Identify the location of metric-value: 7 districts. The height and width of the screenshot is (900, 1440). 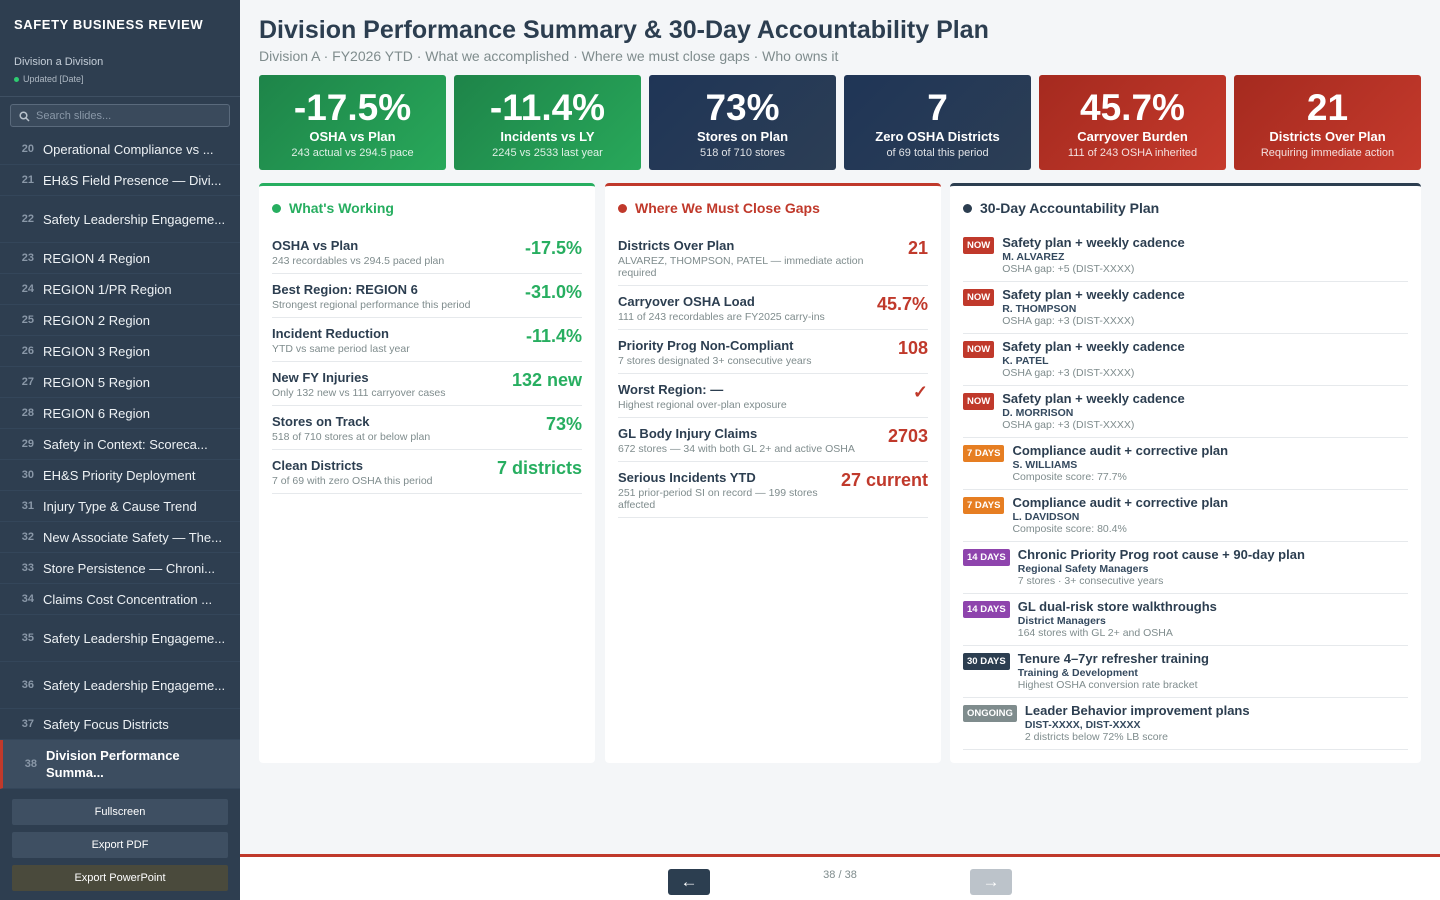
(539, 468).